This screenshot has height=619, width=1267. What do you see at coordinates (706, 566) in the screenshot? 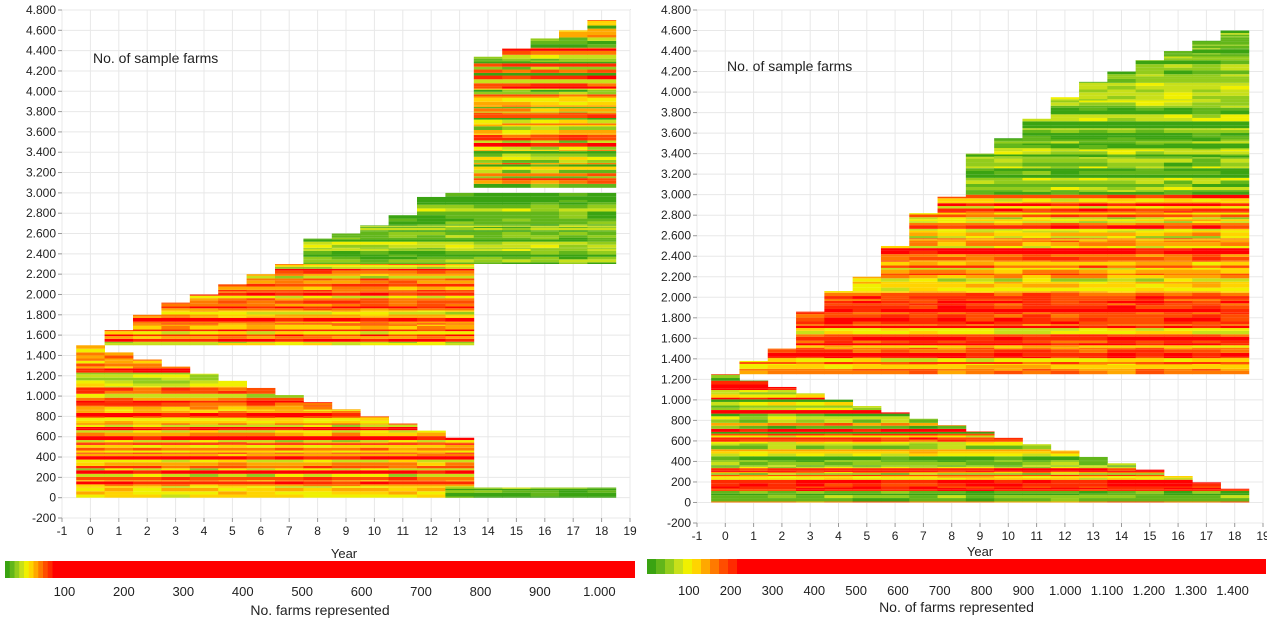
I see `colorbar-segment` at bounding box center [706, 566].